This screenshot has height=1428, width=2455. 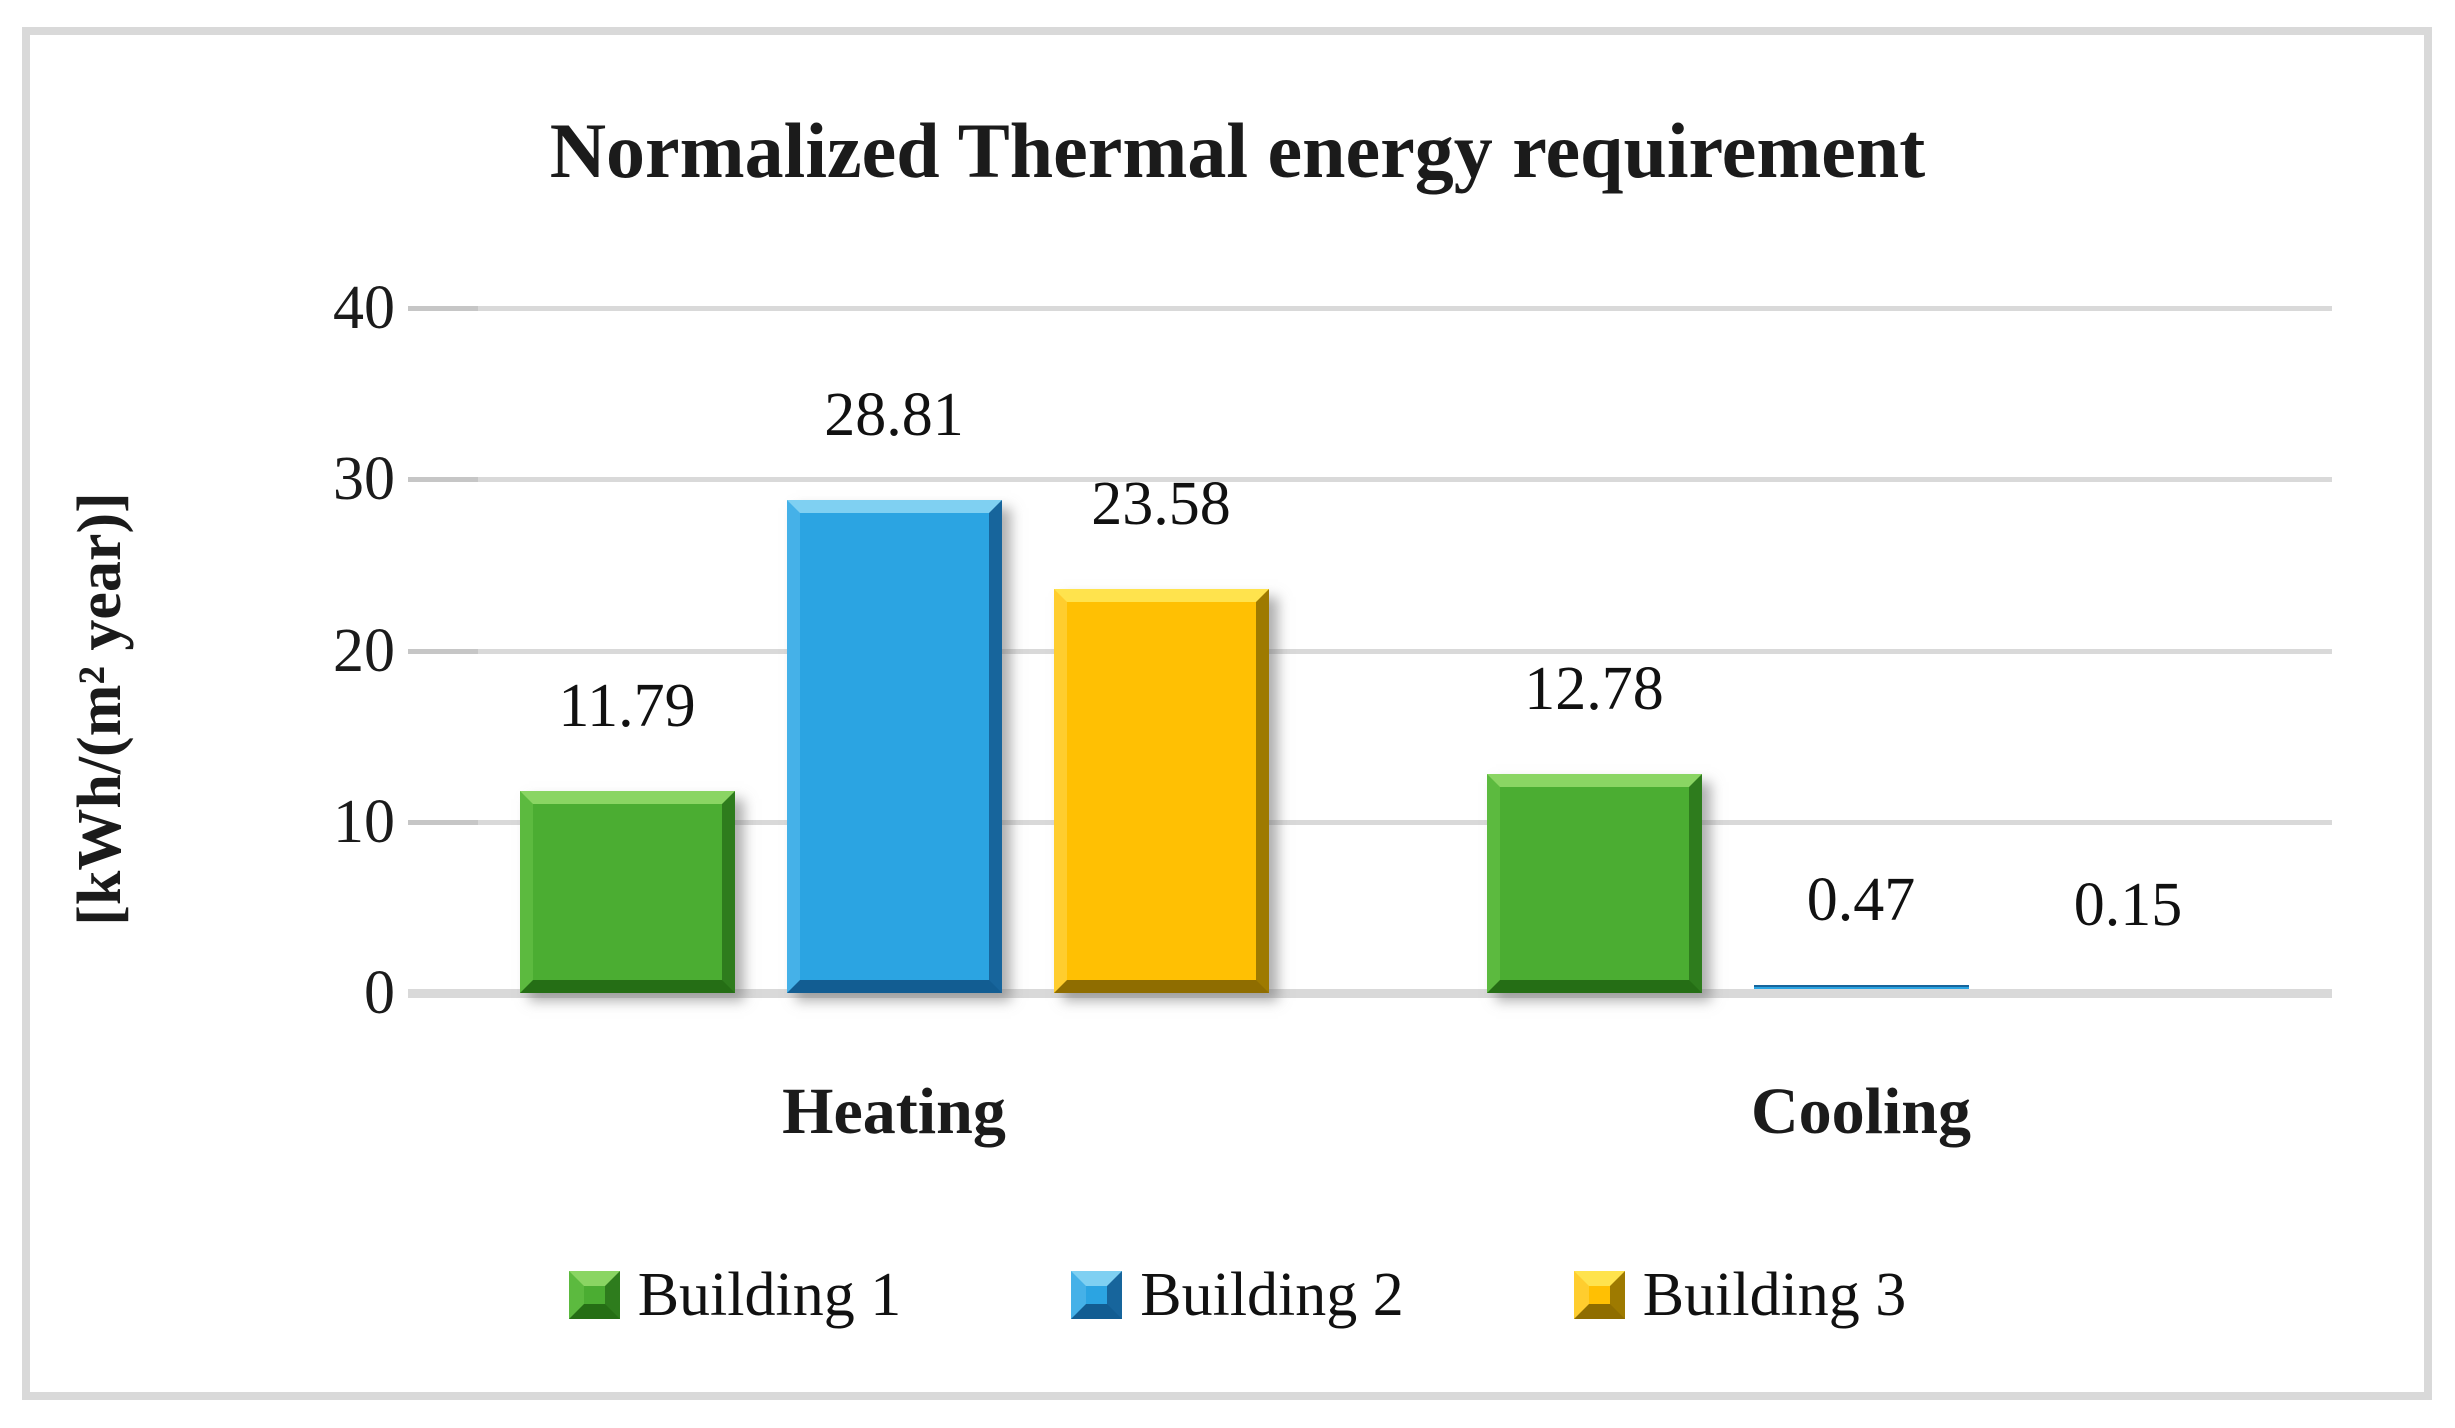 I want to click on y-tick-label: 0, so click(x=379, y=993).